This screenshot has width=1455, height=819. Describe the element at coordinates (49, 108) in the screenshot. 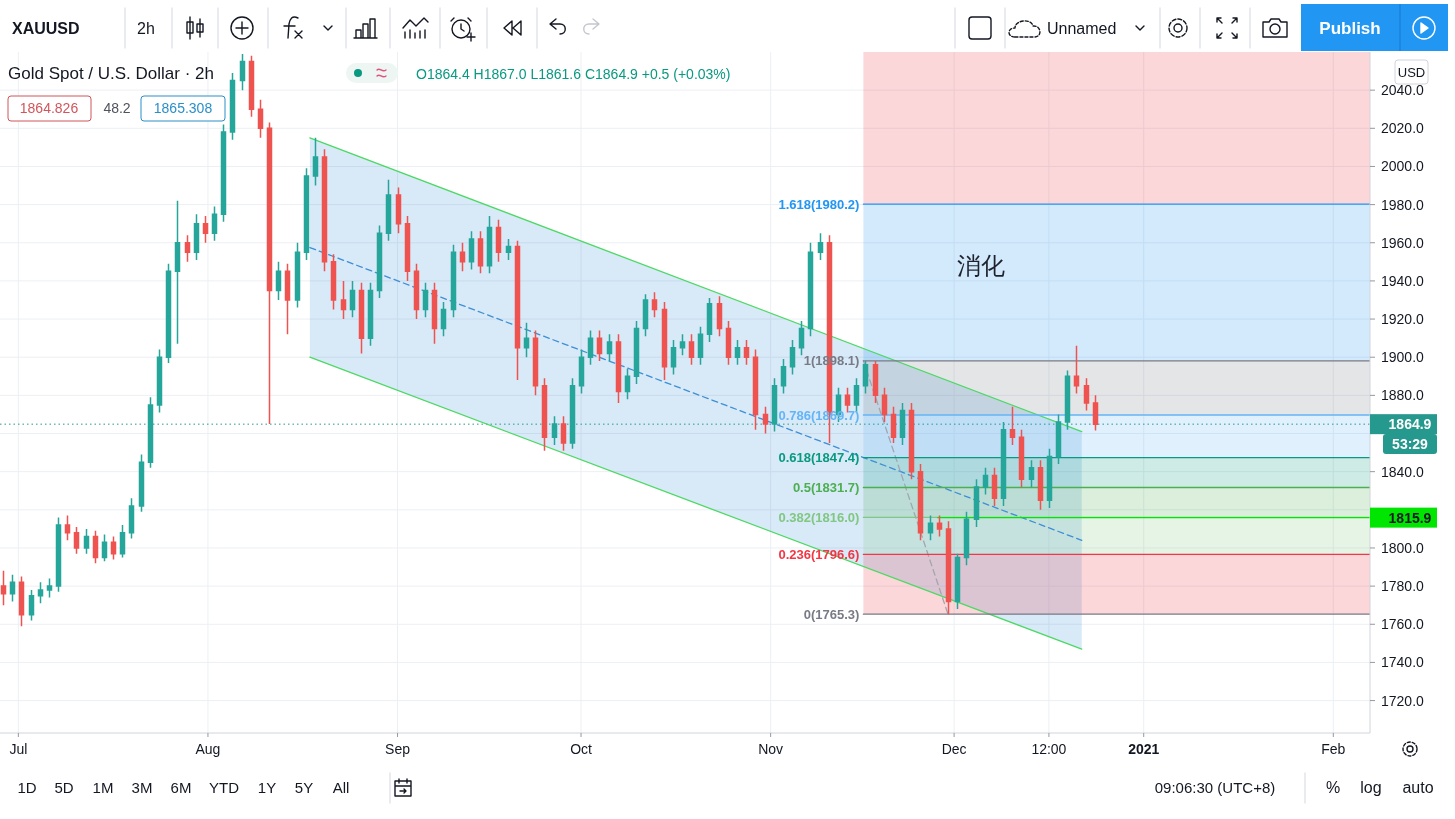

I see `annotation: 1864.826` at that location.